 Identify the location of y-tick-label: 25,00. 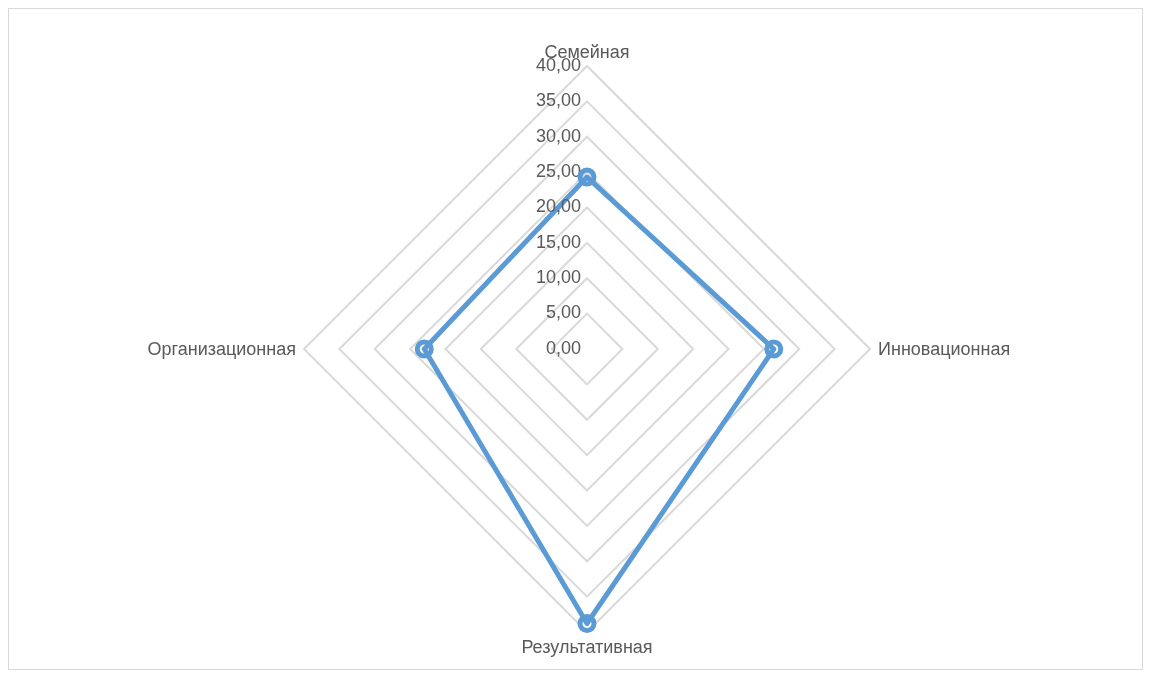
(558, 170).